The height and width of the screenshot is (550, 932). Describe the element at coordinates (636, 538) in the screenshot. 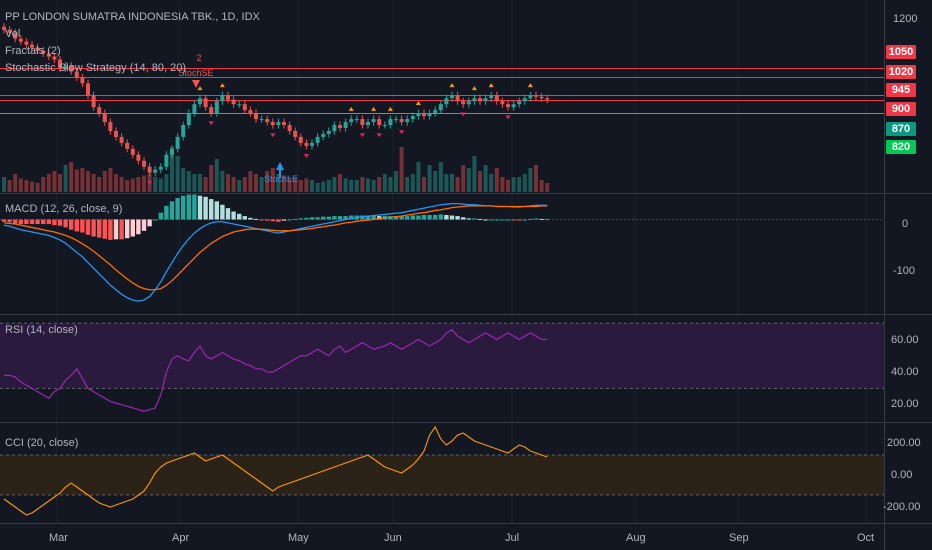

I see `time-label-aug: Aug` at that location.